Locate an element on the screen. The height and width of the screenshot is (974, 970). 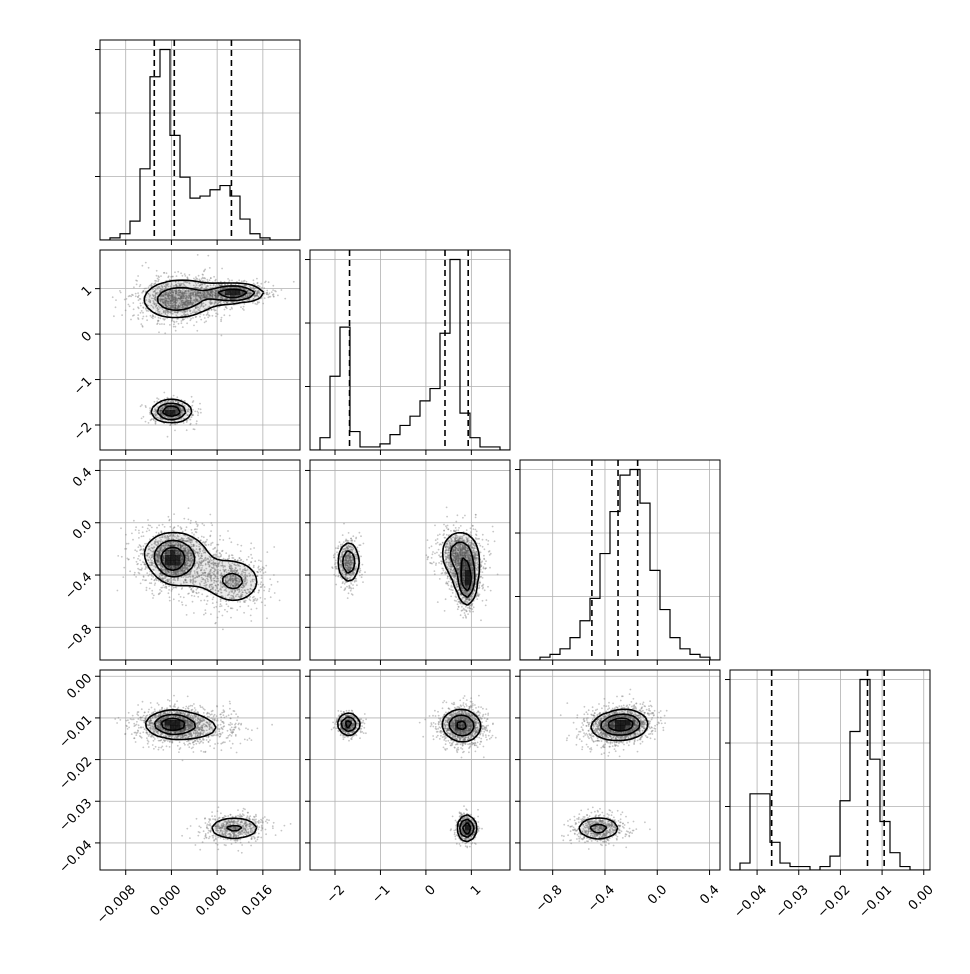
y-tick-label: 0.0 is located at coordinates (82, 529).